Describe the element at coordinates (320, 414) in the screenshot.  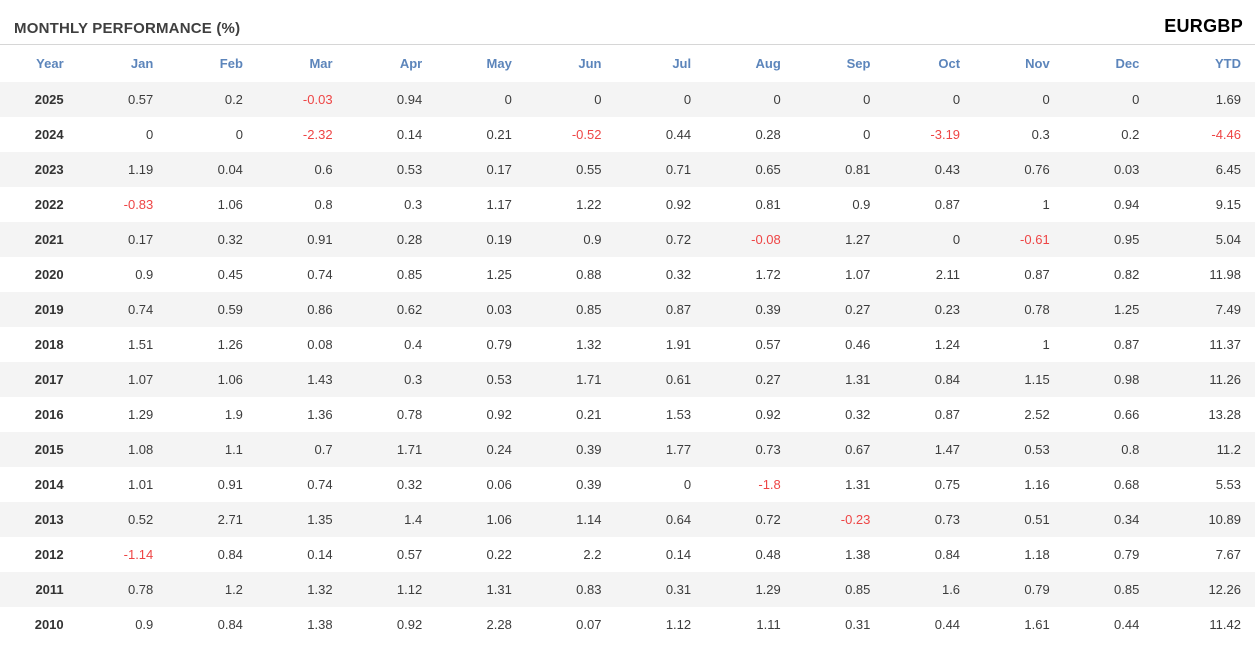
I see `month-cell: 1.36` at that location.